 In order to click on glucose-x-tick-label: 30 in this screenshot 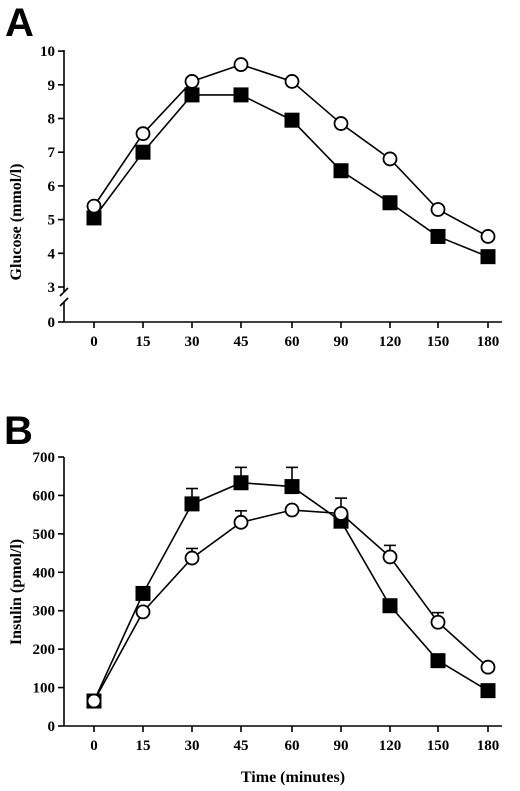, I will do `click(192, 342)`.